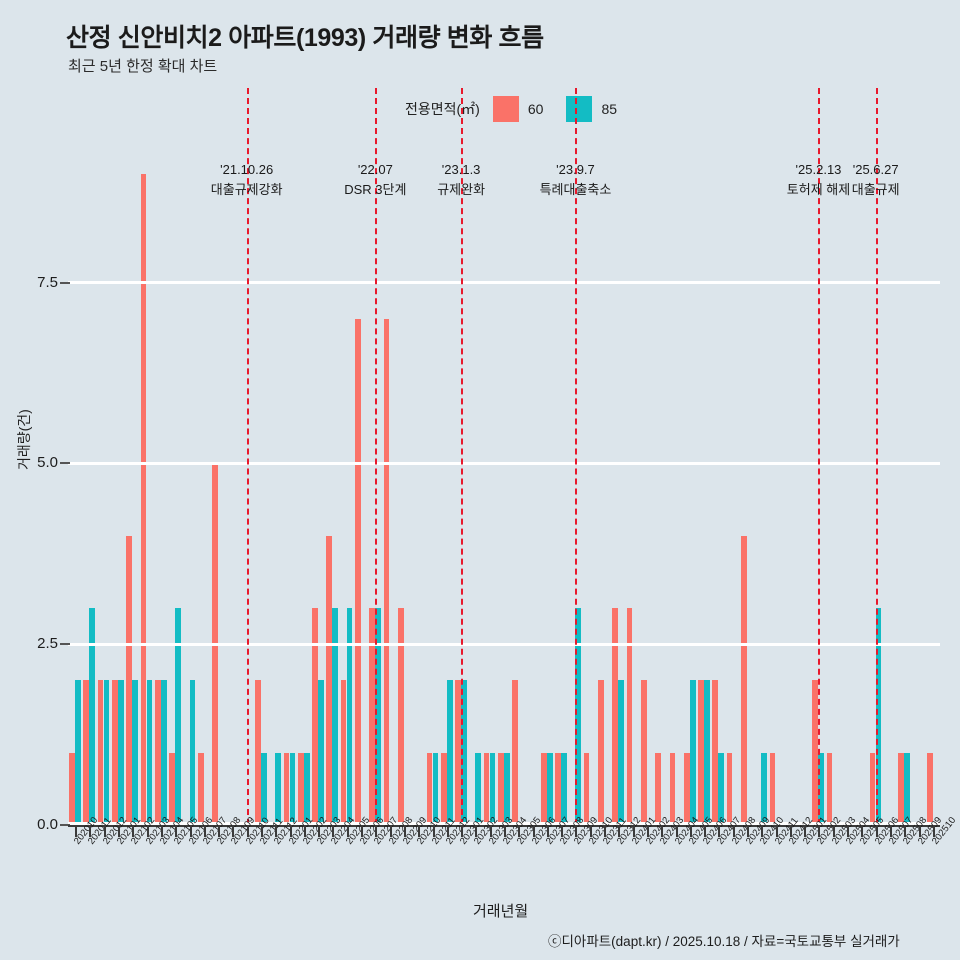  Describe the element at coordinates (375, 190) in the screenshot. I see `annotation-text: DSR 3단계` at that location.